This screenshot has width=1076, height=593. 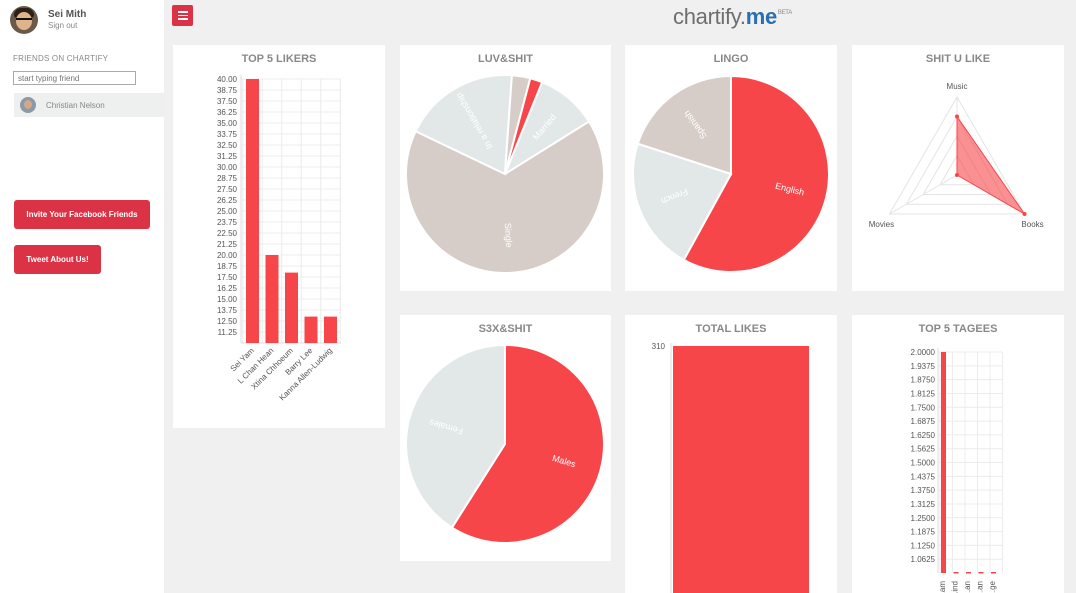 What do you see at coordinates (227, 288) in the screenshot?
I see `y-tick-label: 16.25` at bounding box center [227, 288].